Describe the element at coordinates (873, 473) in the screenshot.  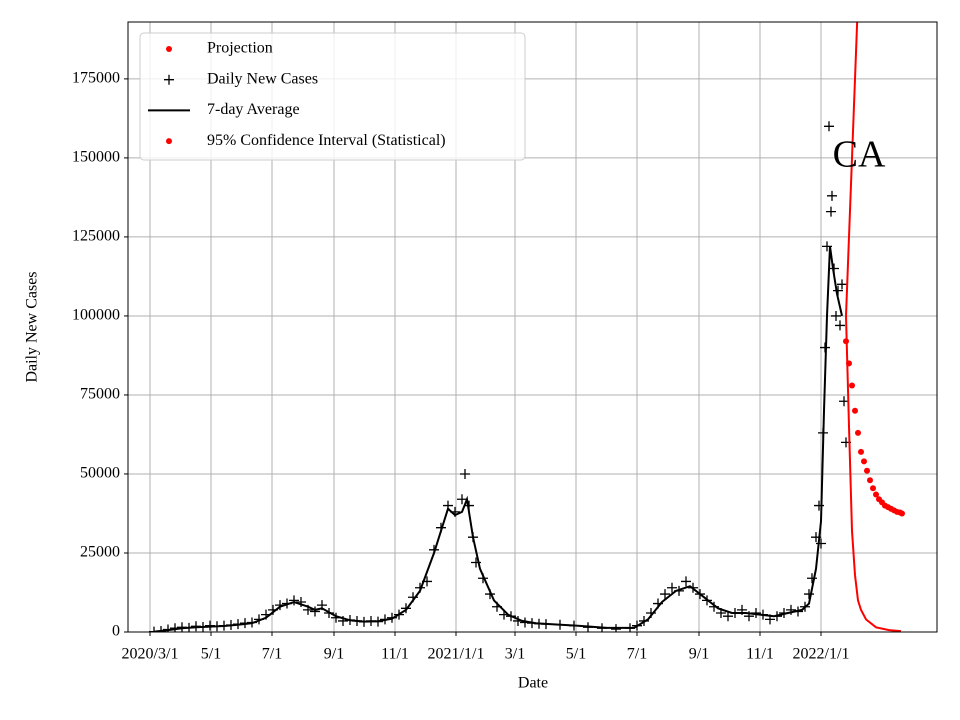
I see `series-line` at that location.